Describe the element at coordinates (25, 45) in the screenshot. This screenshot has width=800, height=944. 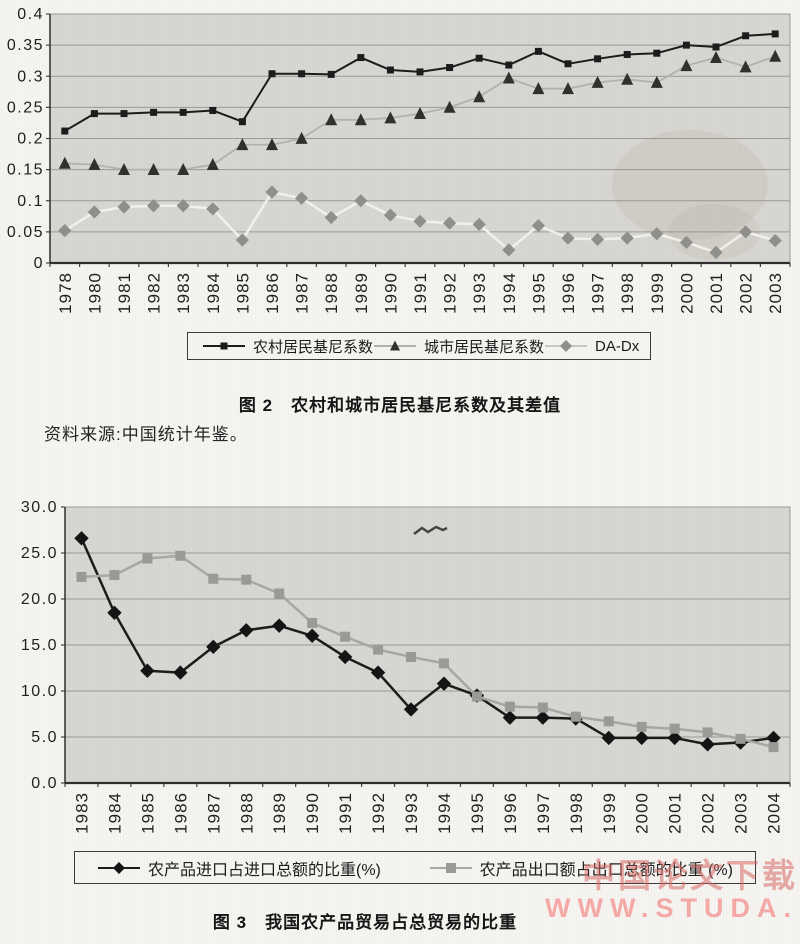
I see `svg-text: 0.35` at that location.